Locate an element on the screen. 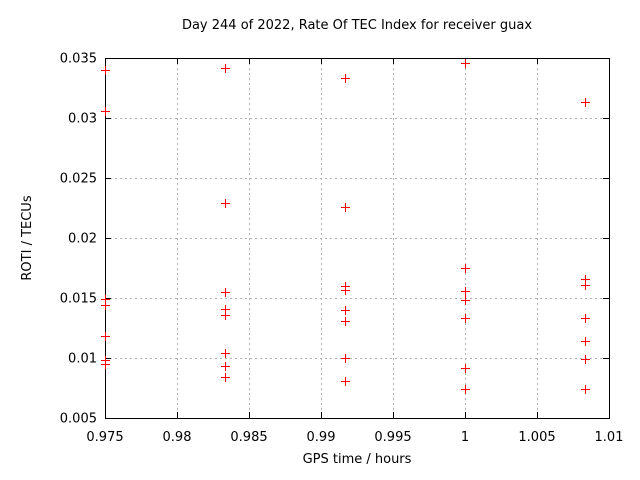  x-tick-label: 1 is located at coordinates (465, 437).